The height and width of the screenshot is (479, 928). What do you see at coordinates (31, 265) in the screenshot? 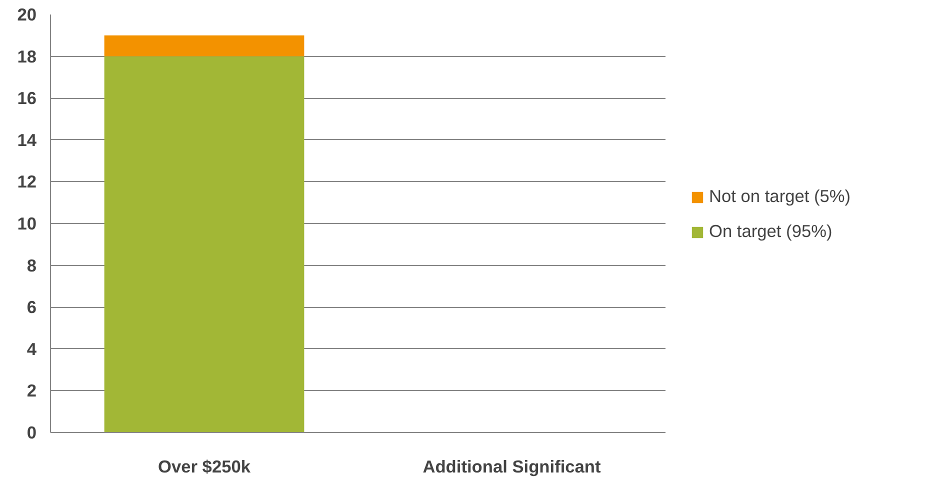
I see `y-tick-label: 8` at bounding box center [31, 265].